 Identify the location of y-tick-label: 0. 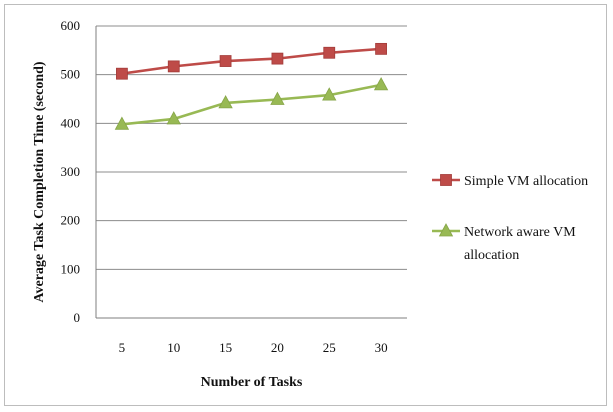
(77, 317).